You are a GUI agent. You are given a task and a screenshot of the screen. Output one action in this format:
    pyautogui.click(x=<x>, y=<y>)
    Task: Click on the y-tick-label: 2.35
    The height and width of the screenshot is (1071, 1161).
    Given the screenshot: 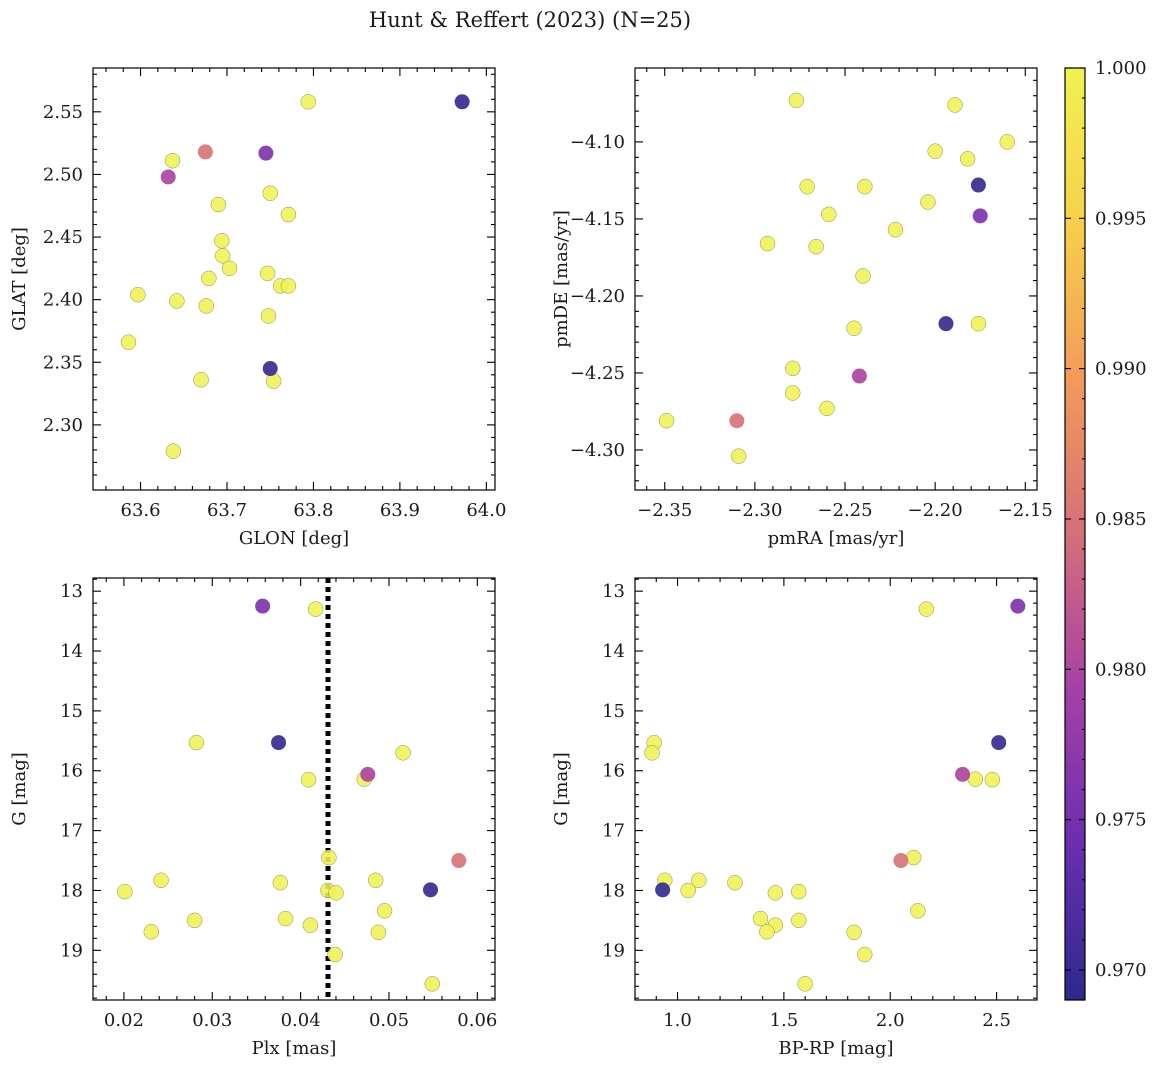 What is the action you would take?
    pyautogui.click(x=63, y=362)
    